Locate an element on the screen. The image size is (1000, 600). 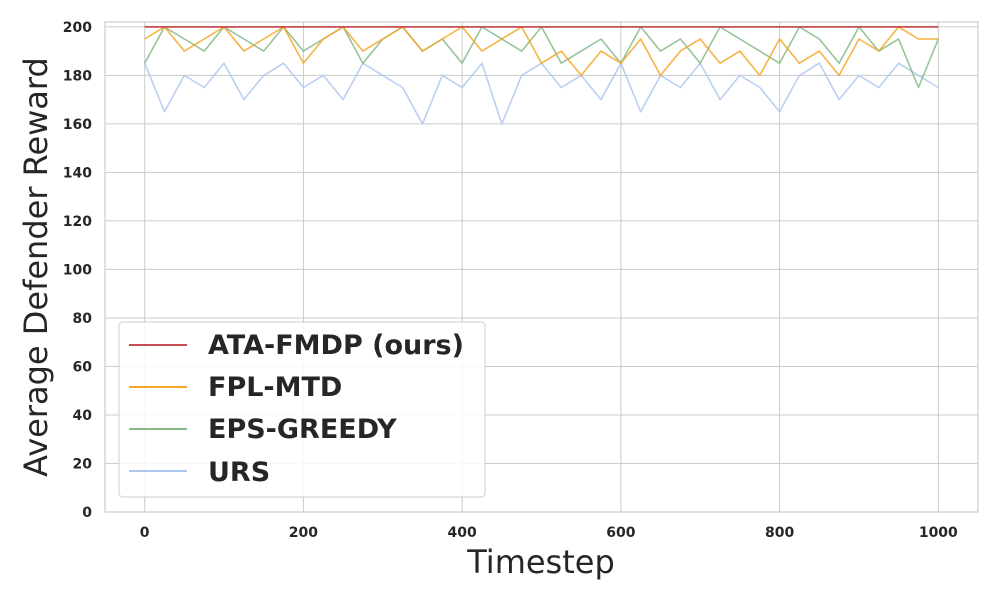
x-tick-label: 600 is located at coordinates (620, 533).